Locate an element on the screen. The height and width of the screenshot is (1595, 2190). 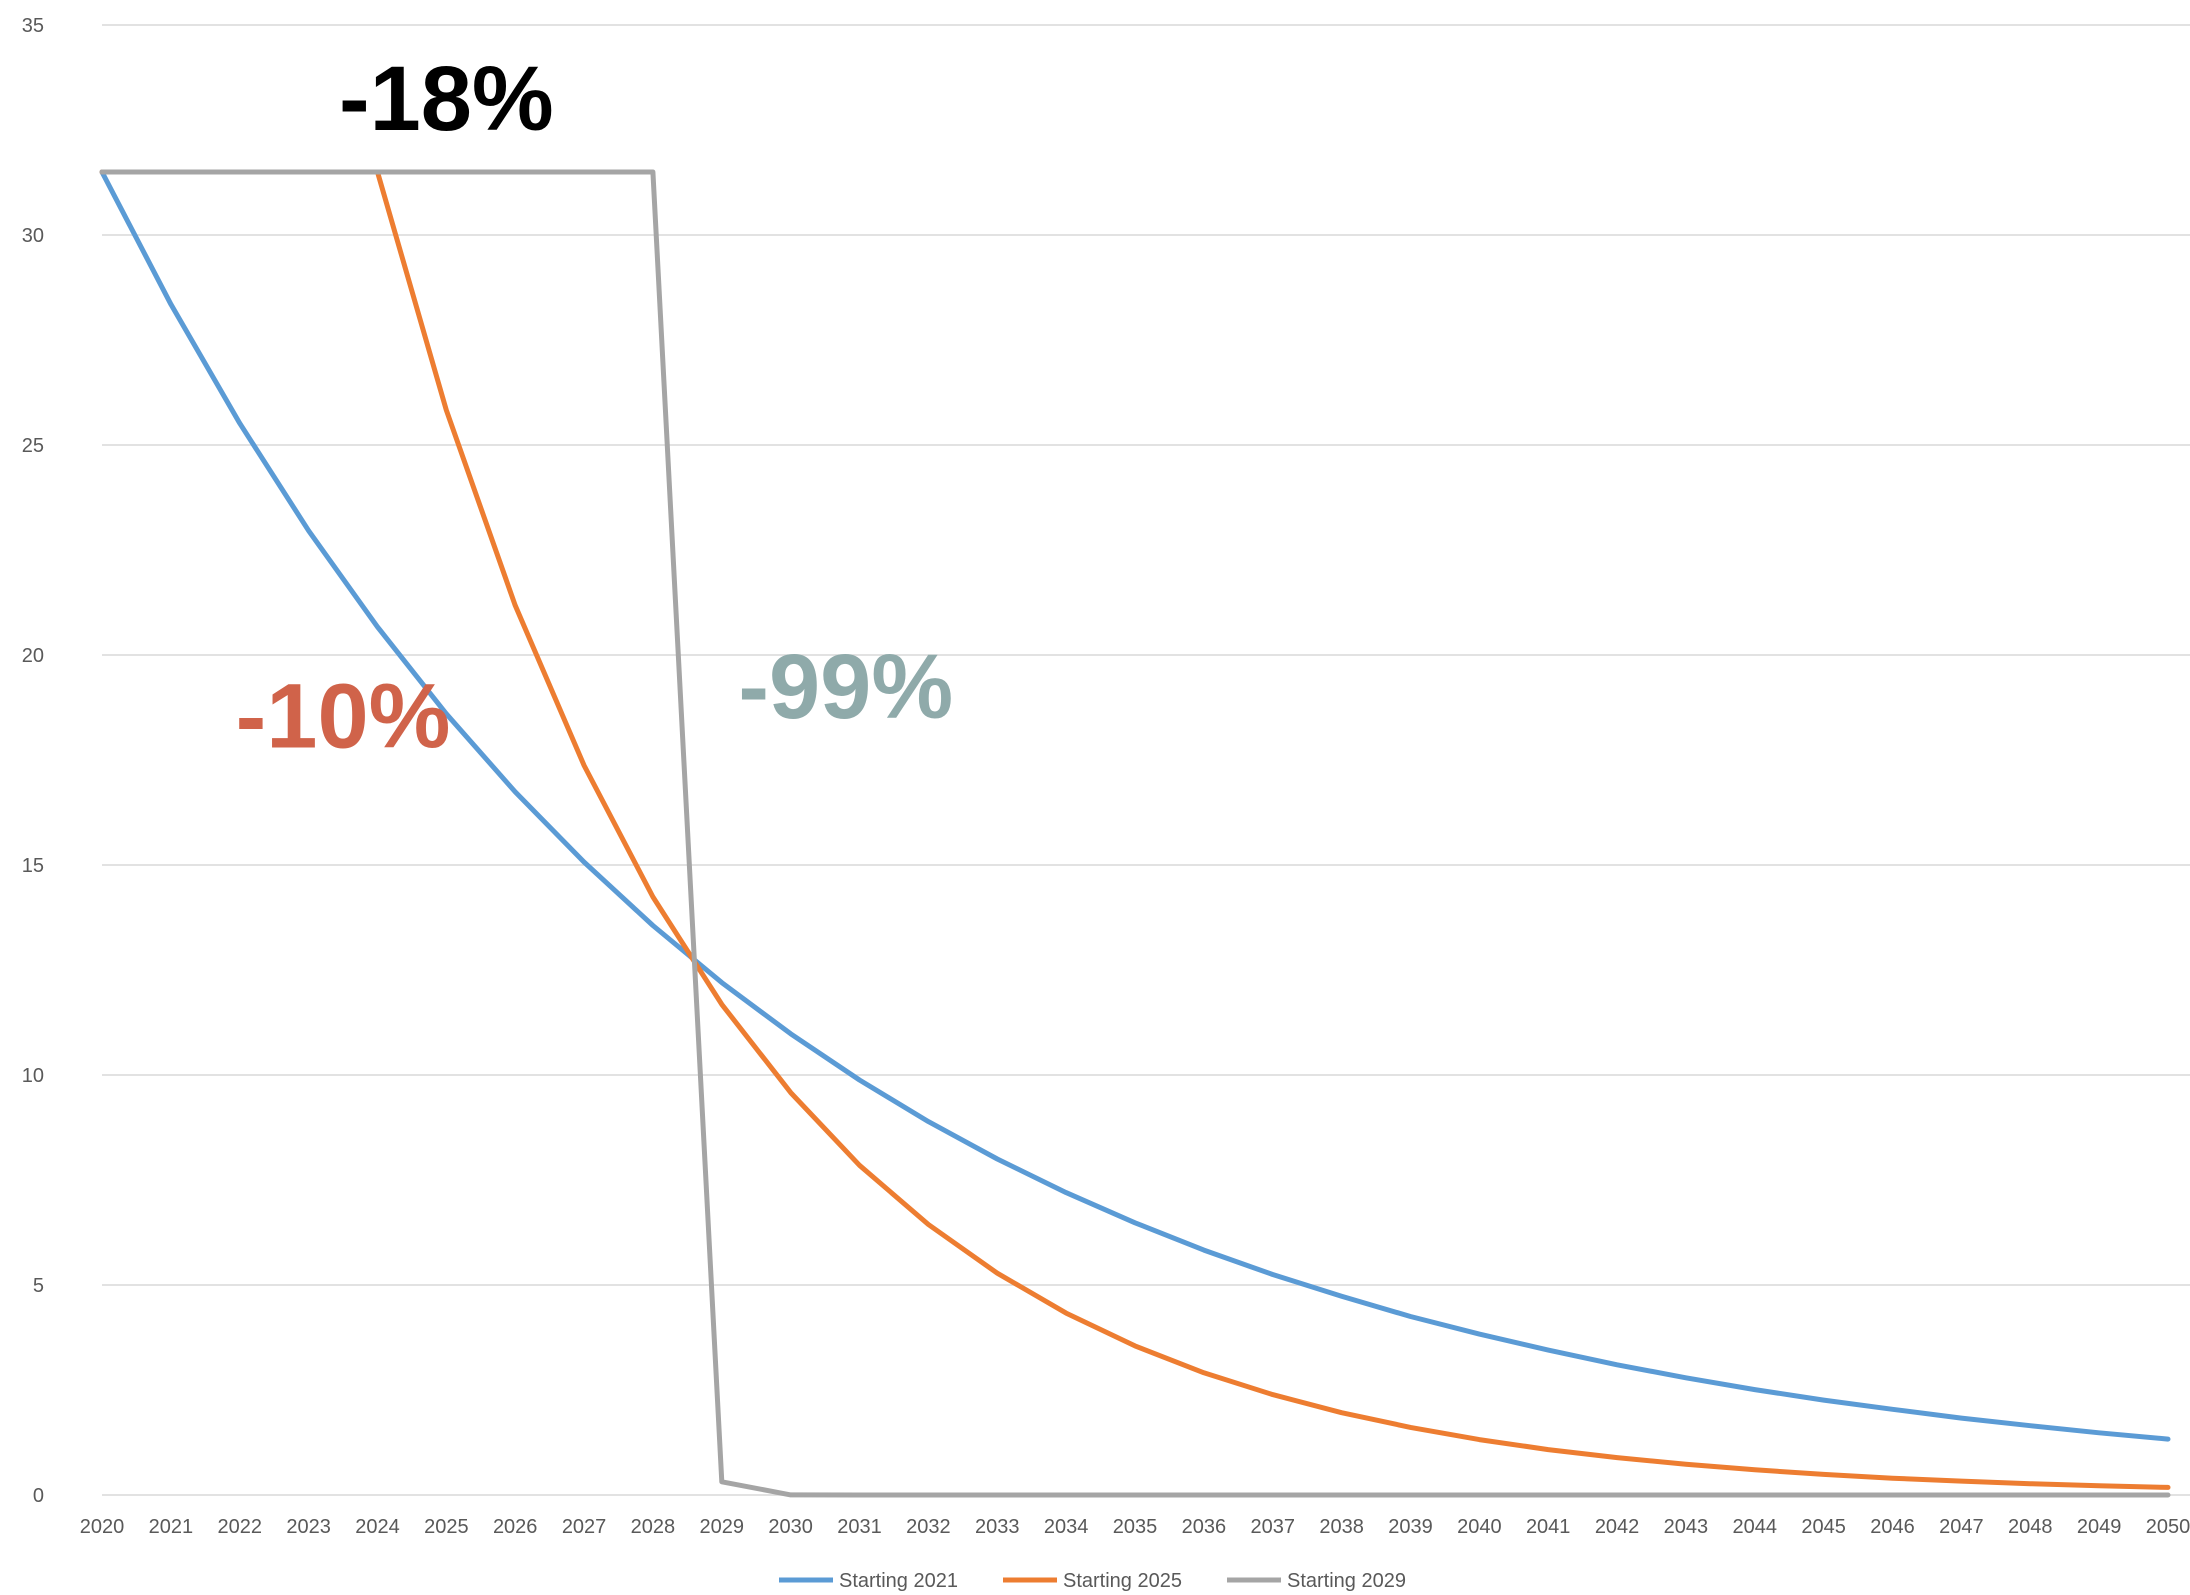
y-tick-label: 15 is located at coordinates (33, 866).